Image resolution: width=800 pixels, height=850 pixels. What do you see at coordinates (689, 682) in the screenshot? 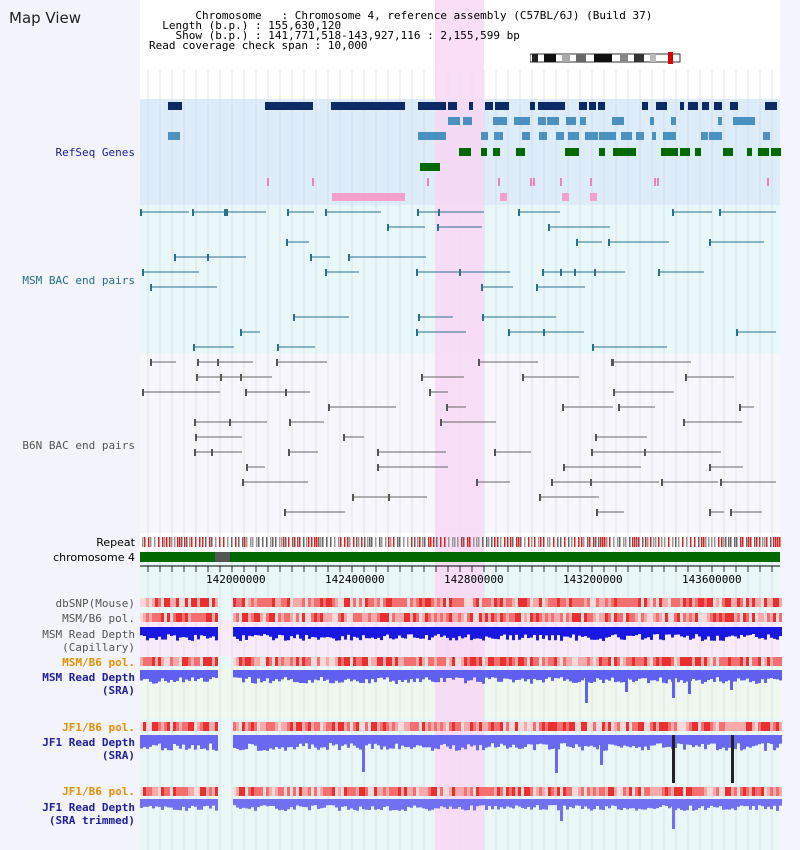
I see `depth-spike` at bounding box center [689, 682].